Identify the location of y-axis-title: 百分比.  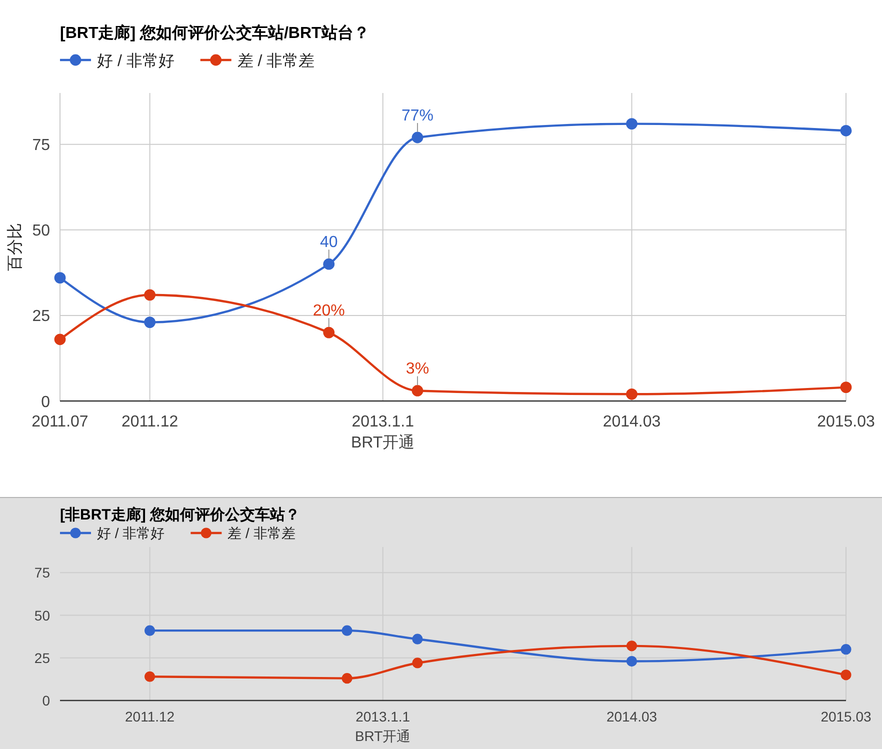
(15, 247).